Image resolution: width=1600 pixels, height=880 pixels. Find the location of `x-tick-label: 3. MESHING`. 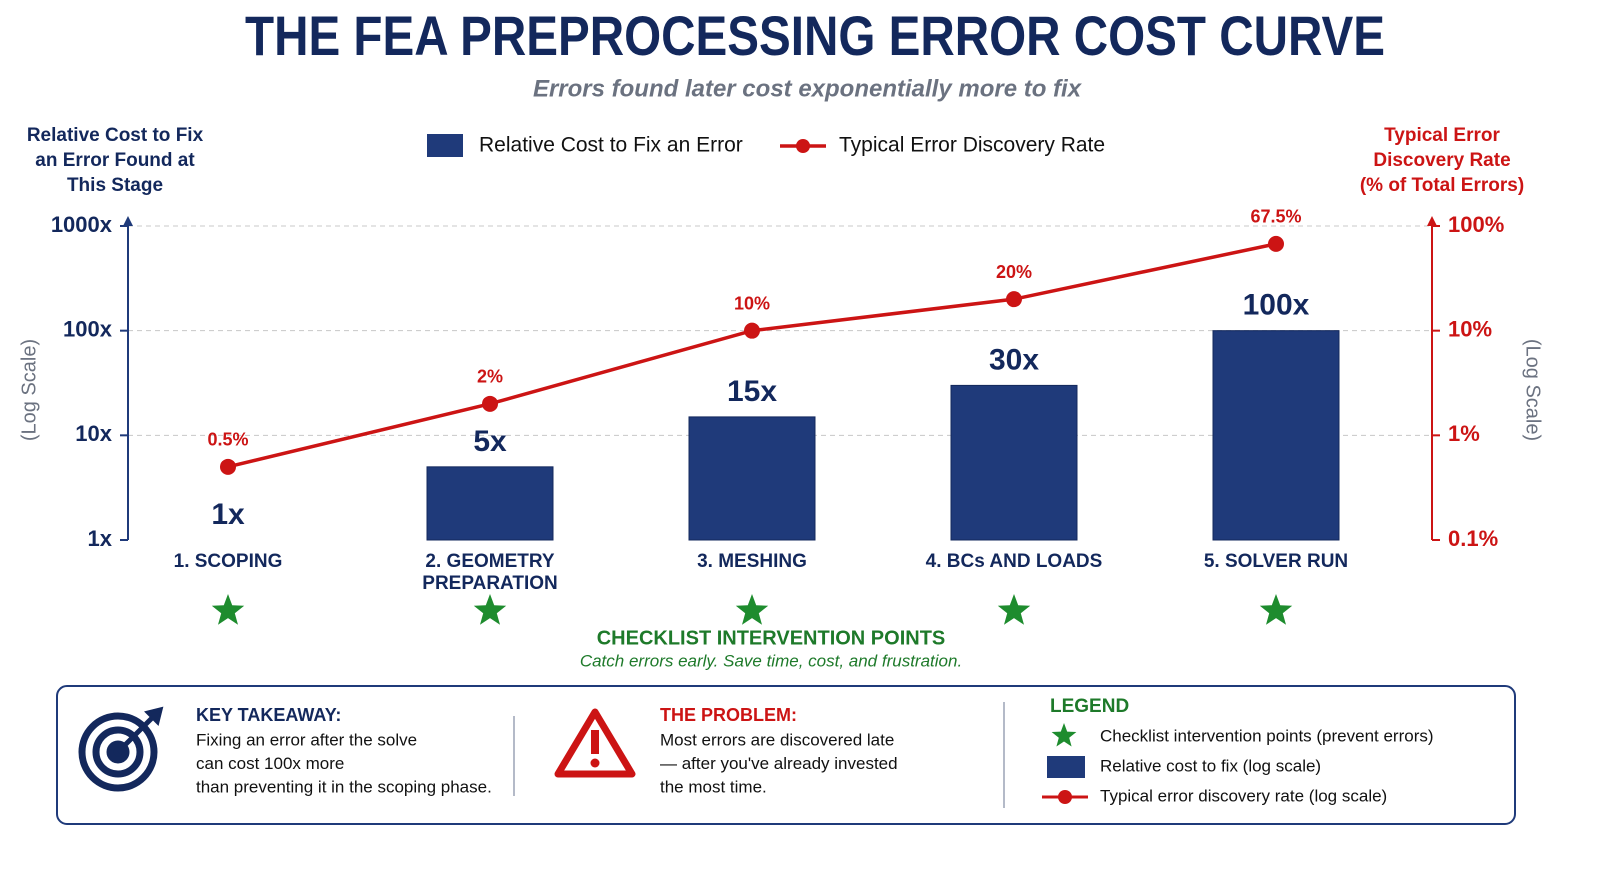

x-tick-label: 3. MESHING is located at coordinates (752, 561).